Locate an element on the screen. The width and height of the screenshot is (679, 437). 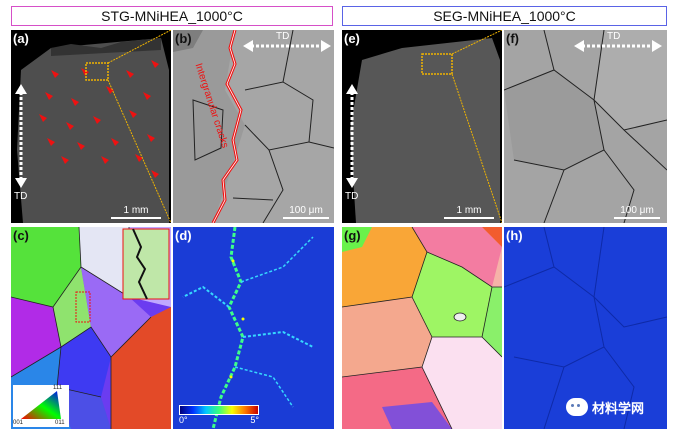
scale-bar-b: 100 μm is located at coordinates (306, 212).